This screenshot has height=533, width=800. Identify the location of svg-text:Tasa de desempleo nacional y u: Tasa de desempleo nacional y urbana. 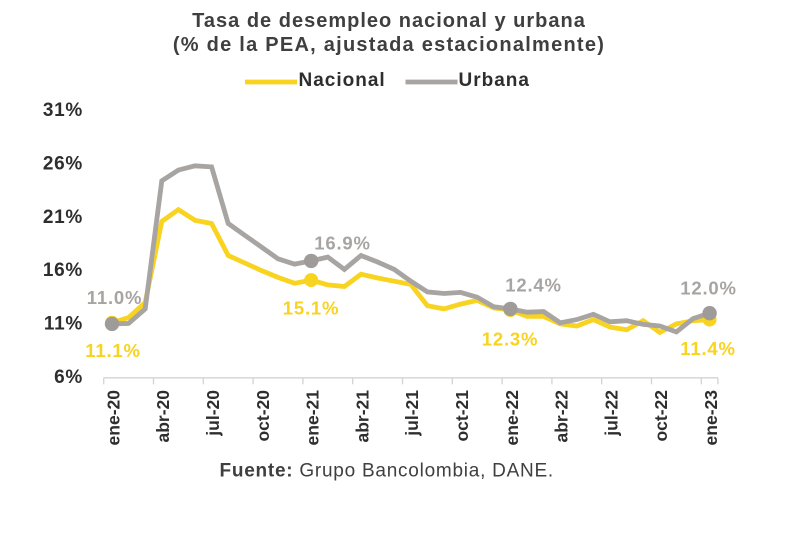
(389, 21).